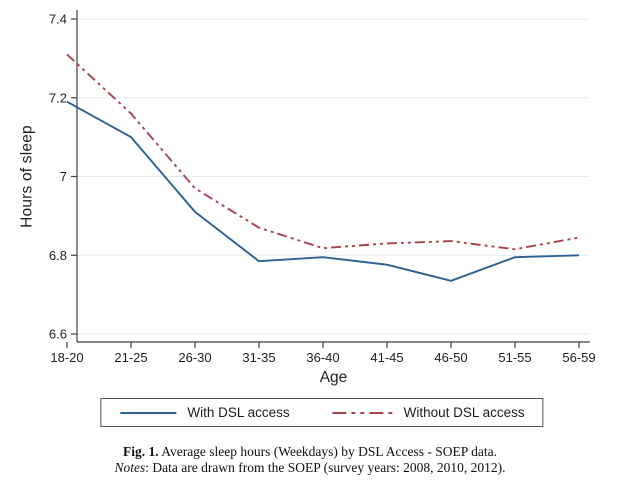 The width and height of the screenshot is (620, 492). What do you see at coordinates (58, 19) in the screenshot?
I see `y-tick-label: 7.4` at bounding box center [58, 19].